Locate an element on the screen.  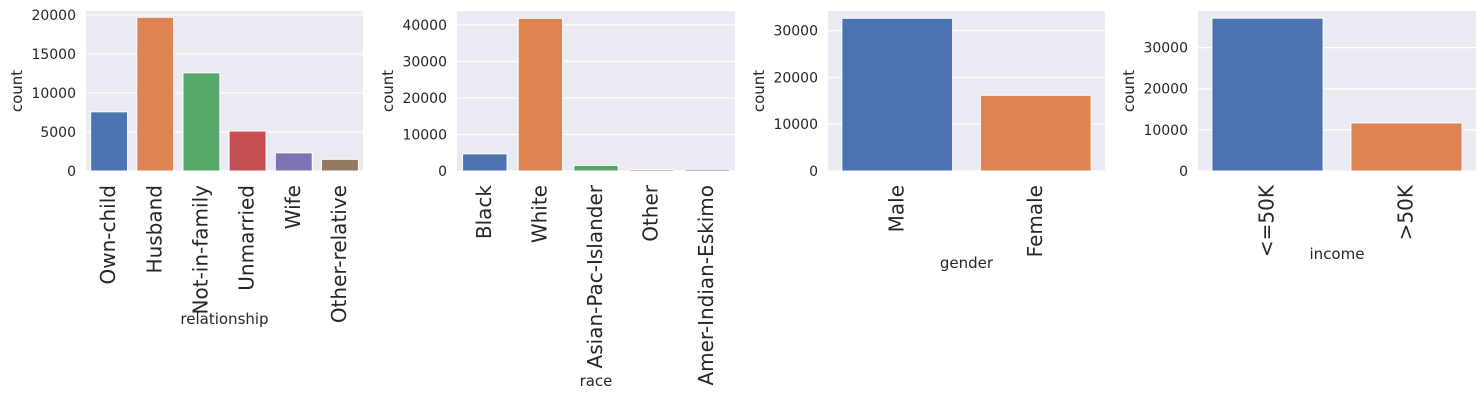
bar-white is located at coordinates (540, 94).